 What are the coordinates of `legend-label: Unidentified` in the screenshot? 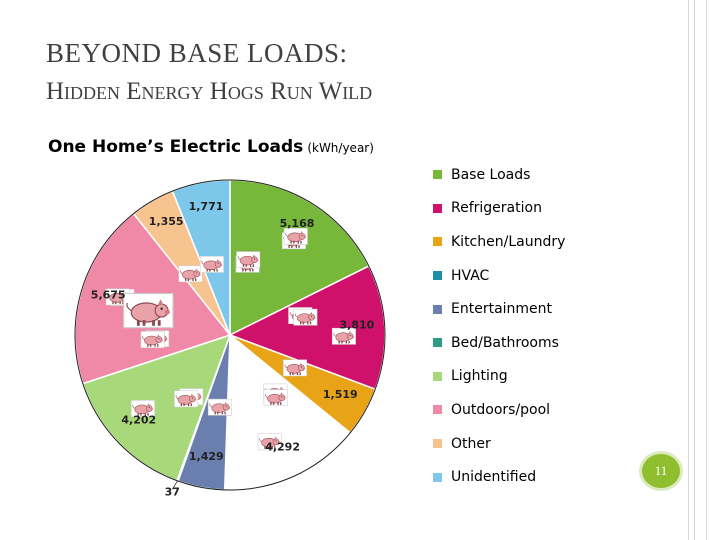 It's located at (494, 477).